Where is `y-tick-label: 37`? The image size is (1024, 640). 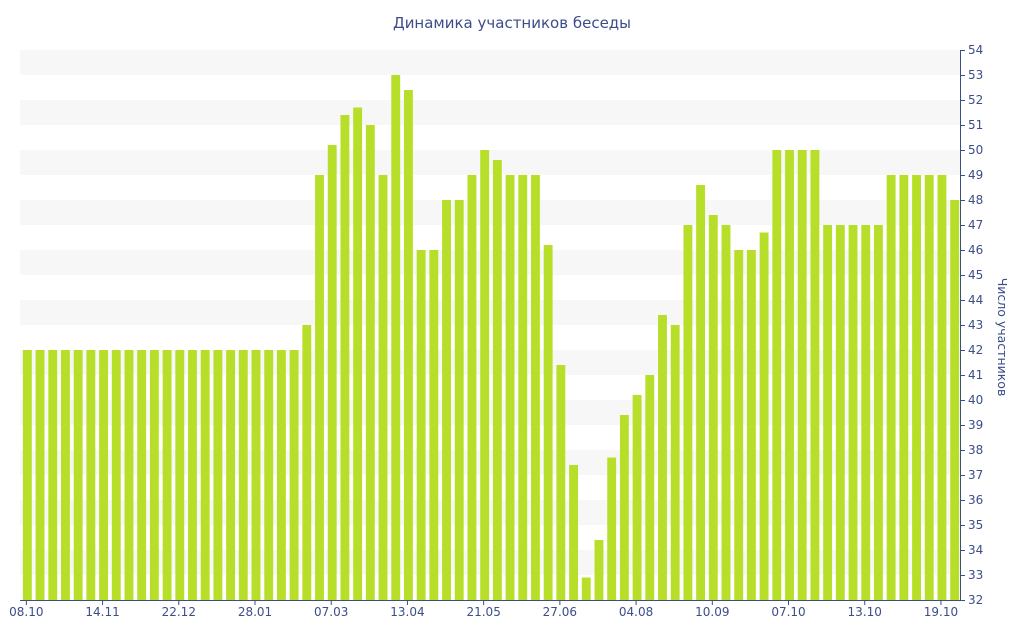 y-tick-label: 37 is located at coordinates (975, 475).